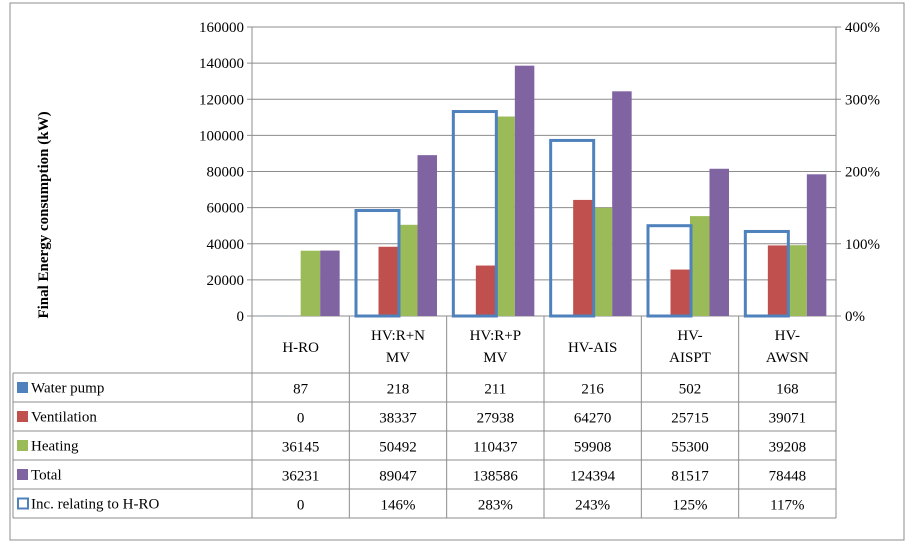 This screenshot has height=545, width=914. I want to click on y-tick-label: 160000, so click(221, 28).